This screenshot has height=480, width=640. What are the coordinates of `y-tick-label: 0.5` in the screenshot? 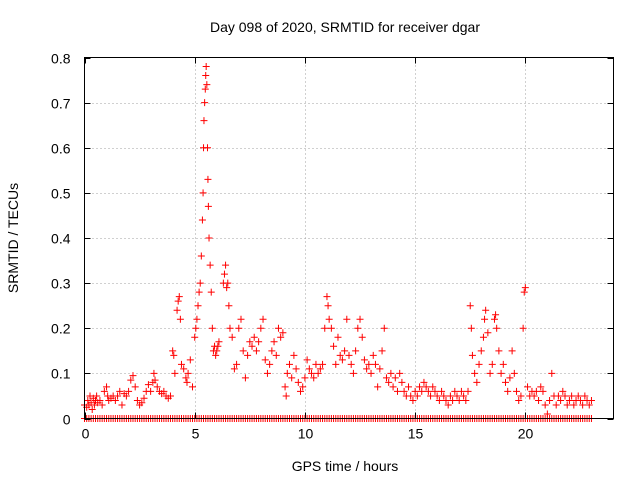 It's located at (61, 194).